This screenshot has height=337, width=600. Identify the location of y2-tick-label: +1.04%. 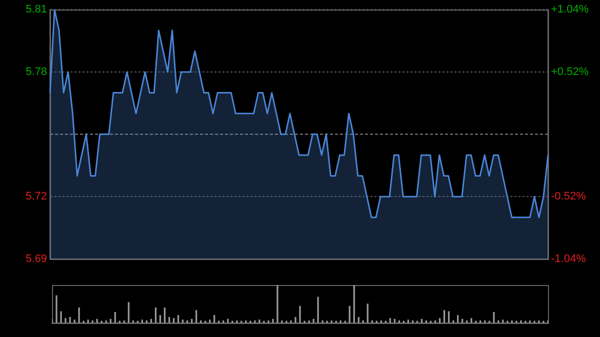
(570, 10).